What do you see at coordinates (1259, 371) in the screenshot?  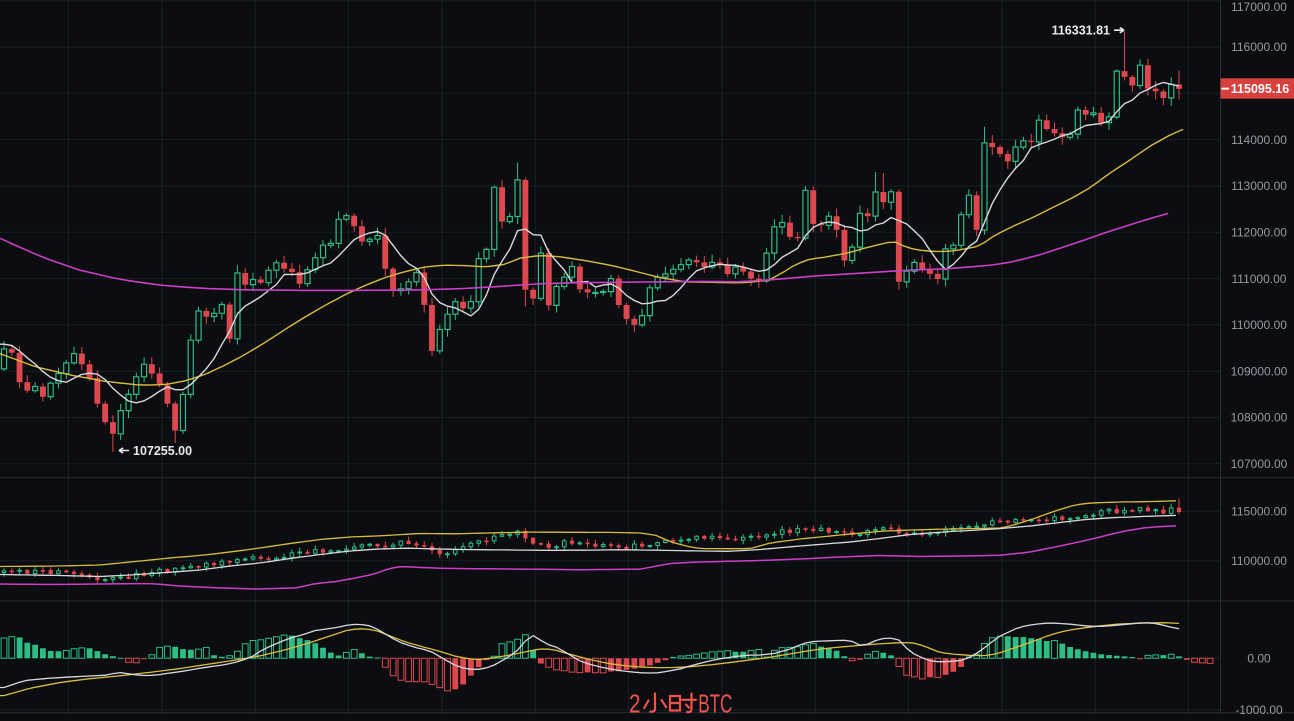 I see `svg-text: 109000.00` at bounding box center [1259, 371].